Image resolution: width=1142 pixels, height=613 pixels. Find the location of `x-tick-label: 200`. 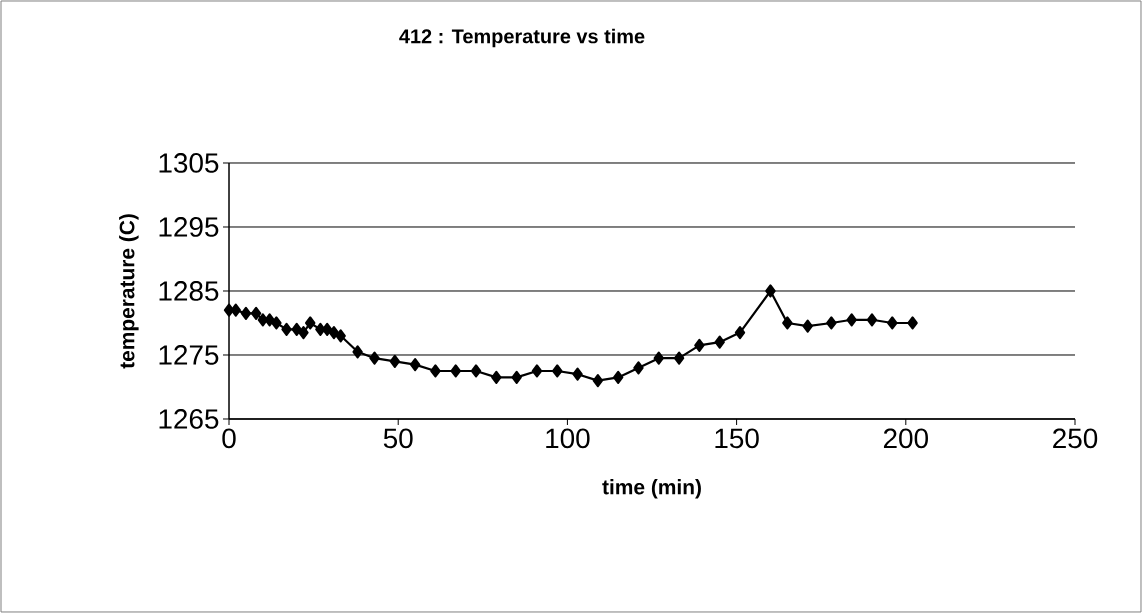

x-tick-label: 200 is located at coordinates (905, 438).